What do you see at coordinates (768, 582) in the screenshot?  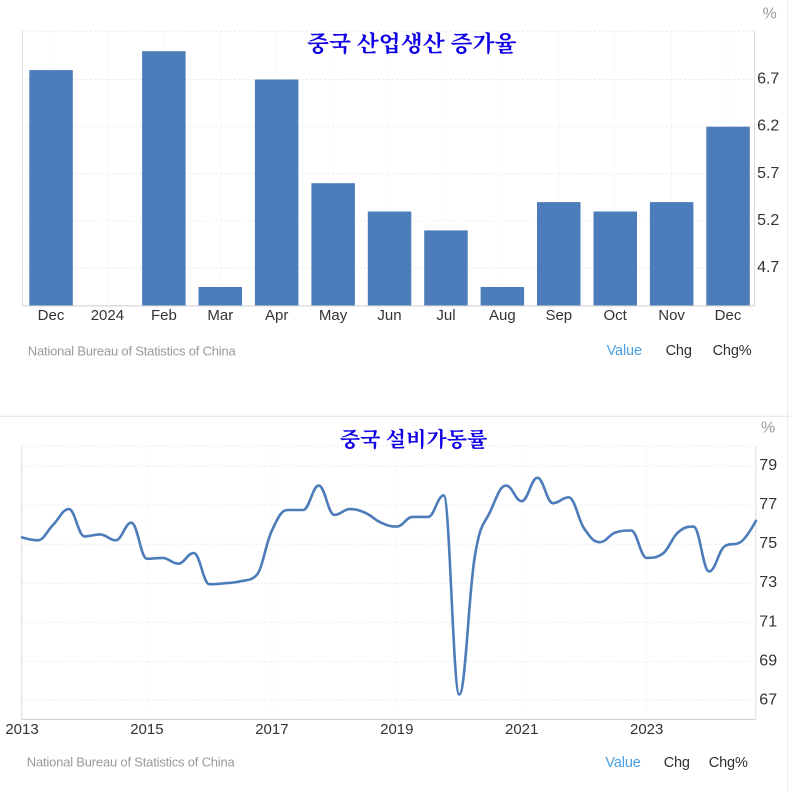 I see `svg-text: 73` at bounding box center [768, 582].